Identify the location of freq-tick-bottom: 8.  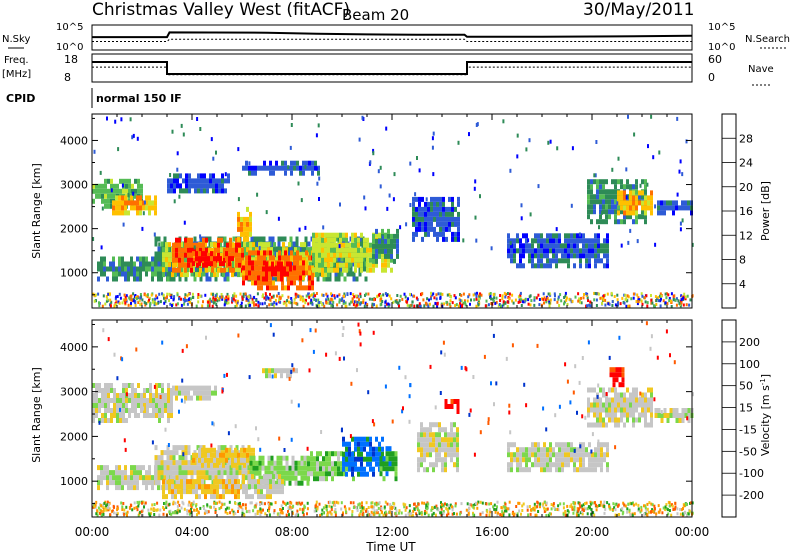
(67, 77).